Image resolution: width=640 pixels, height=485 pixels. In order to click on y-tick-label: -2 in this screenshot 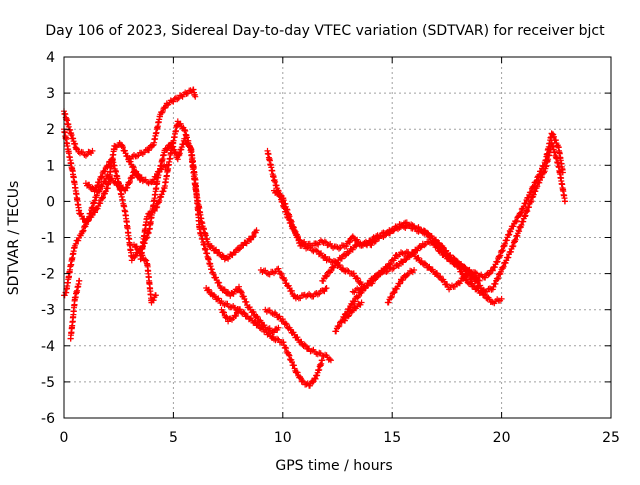, I will do `click(48, 275)`.